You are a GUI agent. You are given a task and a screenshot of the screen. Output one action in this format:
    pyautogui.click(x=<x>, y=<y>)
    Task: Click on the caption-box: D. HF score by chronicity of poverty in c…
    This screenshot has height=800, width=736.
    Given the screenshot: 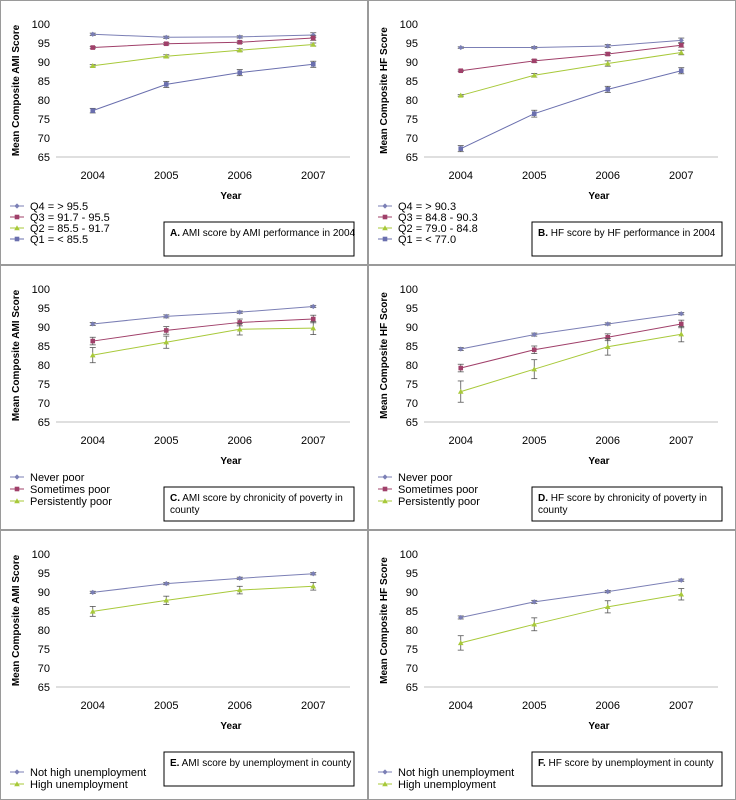 What is the action you would take?
    pyautogui.click(x=627, y=504)
    